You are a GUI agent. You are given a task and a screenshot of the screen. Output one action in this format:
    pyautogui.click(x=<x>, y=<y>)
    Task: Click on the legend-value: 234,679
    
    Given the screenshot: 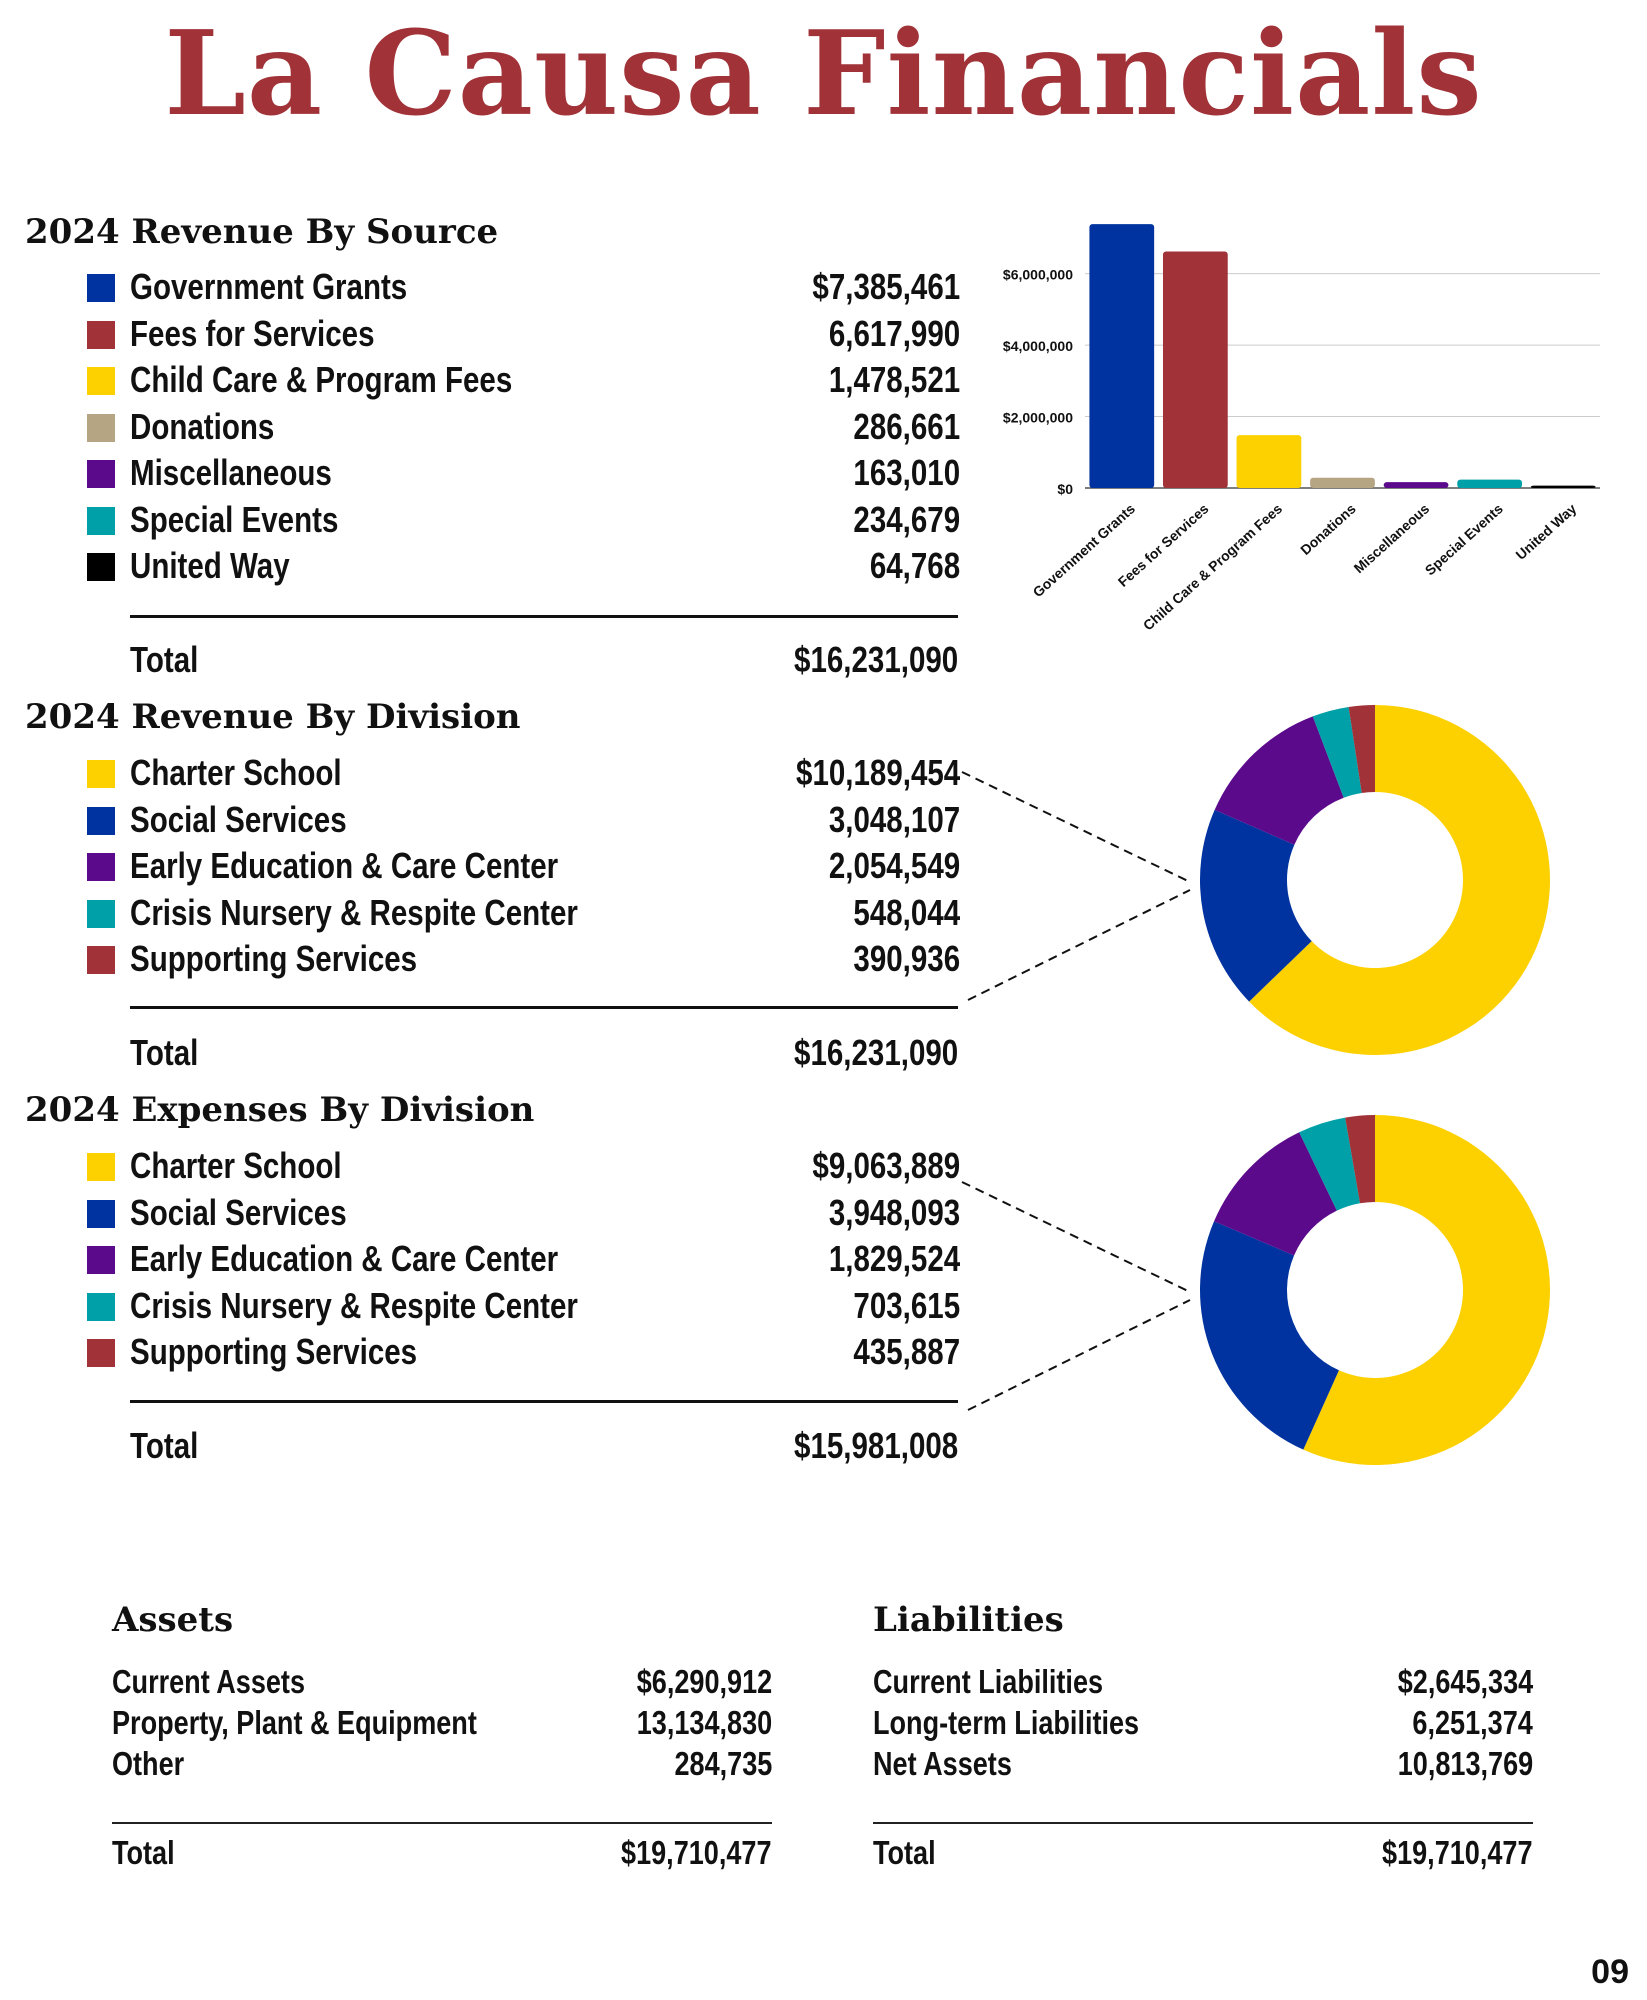 What is the action you would take?
    pyautogui.click(x=906, y=519)
    